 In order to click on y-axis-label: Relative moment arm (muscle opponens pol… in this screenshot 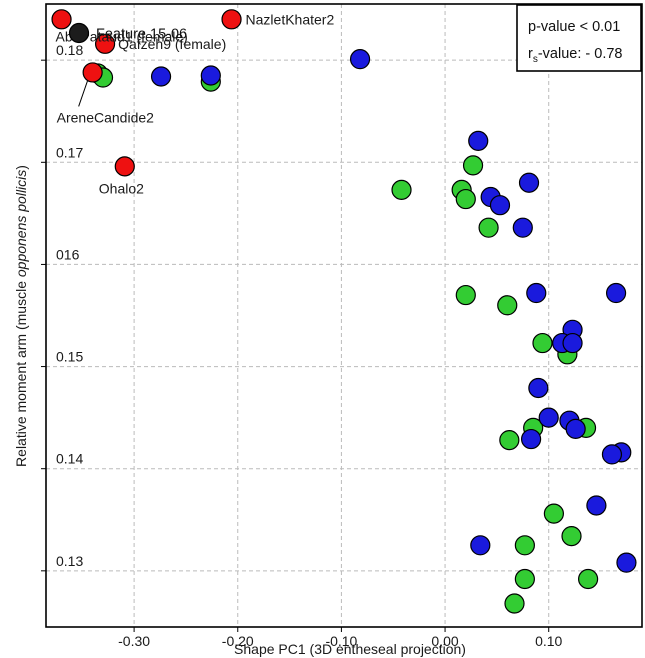, I will do `click(21, 316)`.